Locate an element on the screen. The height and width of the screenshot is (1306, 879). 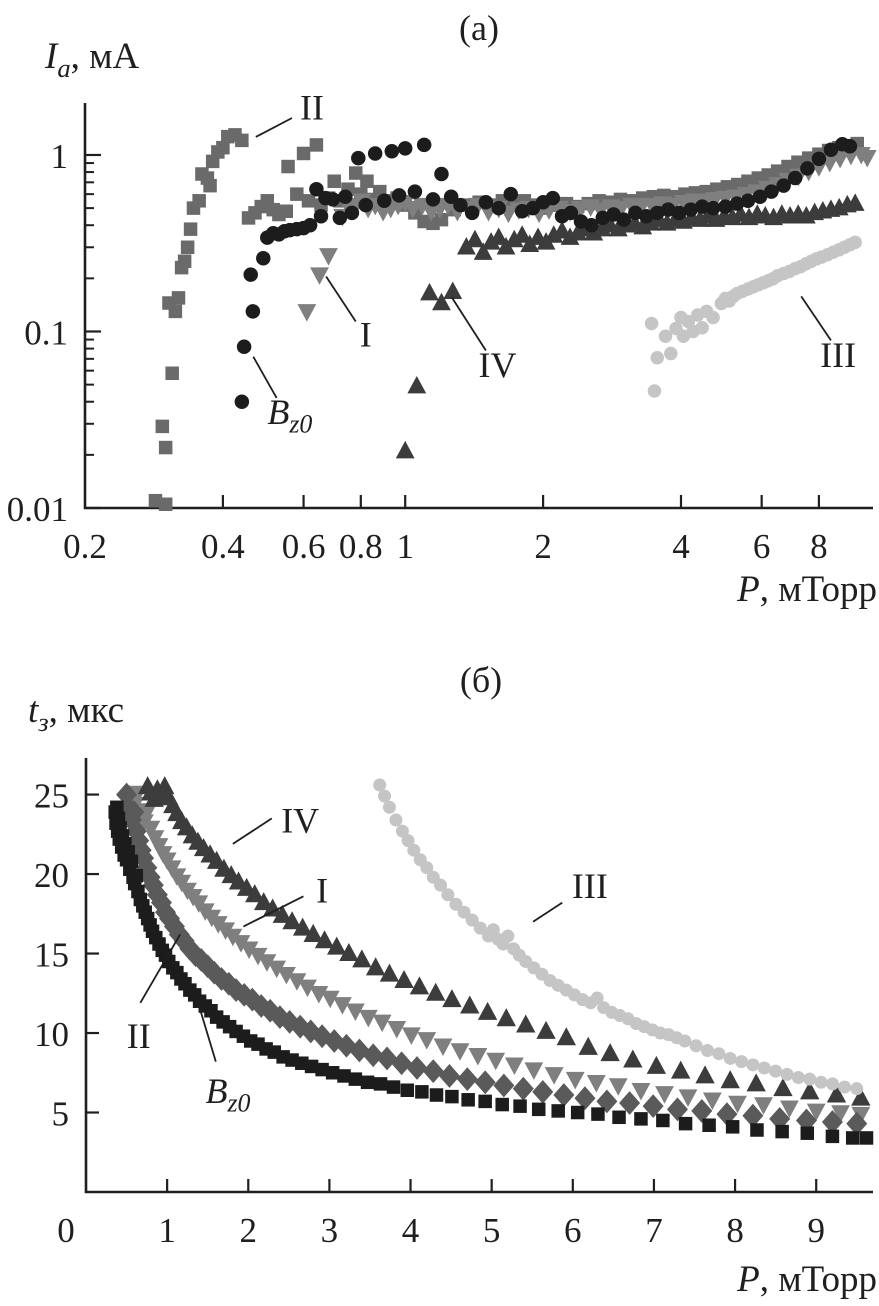
annotation-III: III is located at coordinates (570, 894).